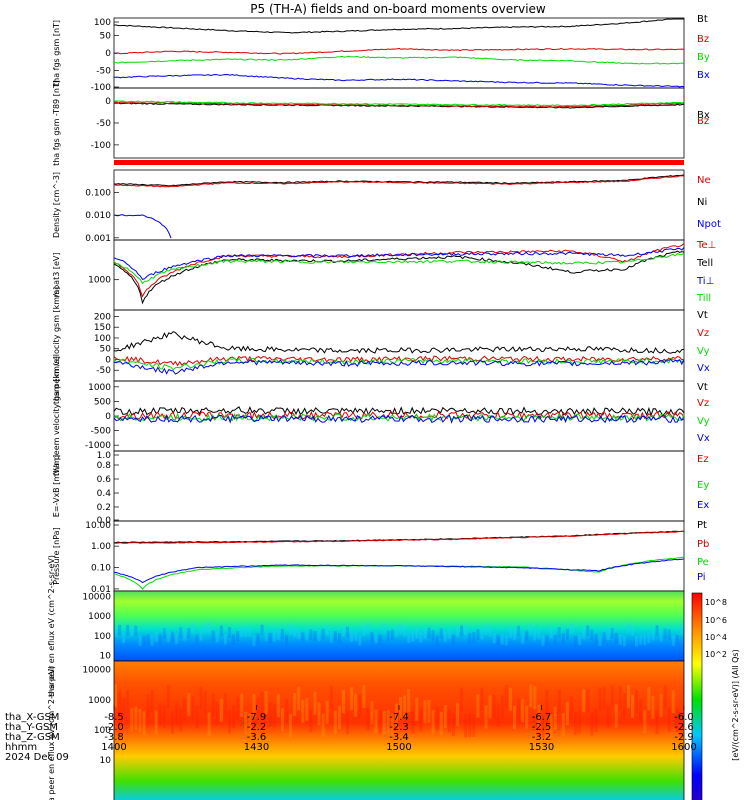 The image size is (750, 800). What do you see at coordinates (399, 270) in the screenshot?
I see `series-line-Te⊥` at bounding box center [399, 270].